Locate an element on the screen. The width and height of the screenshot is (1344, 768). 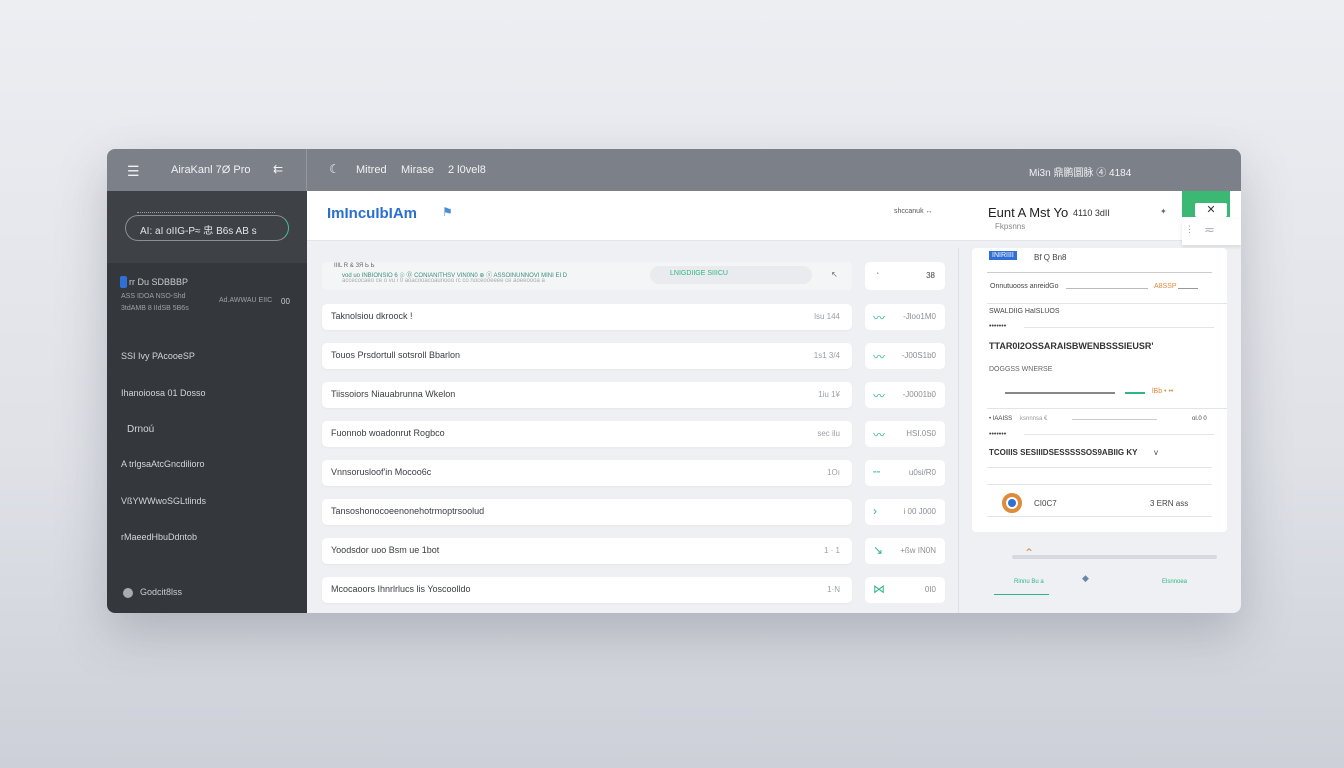
filter-line: IIIL R & ЗЯ Ь Ь is located at coordinates (354, 266).